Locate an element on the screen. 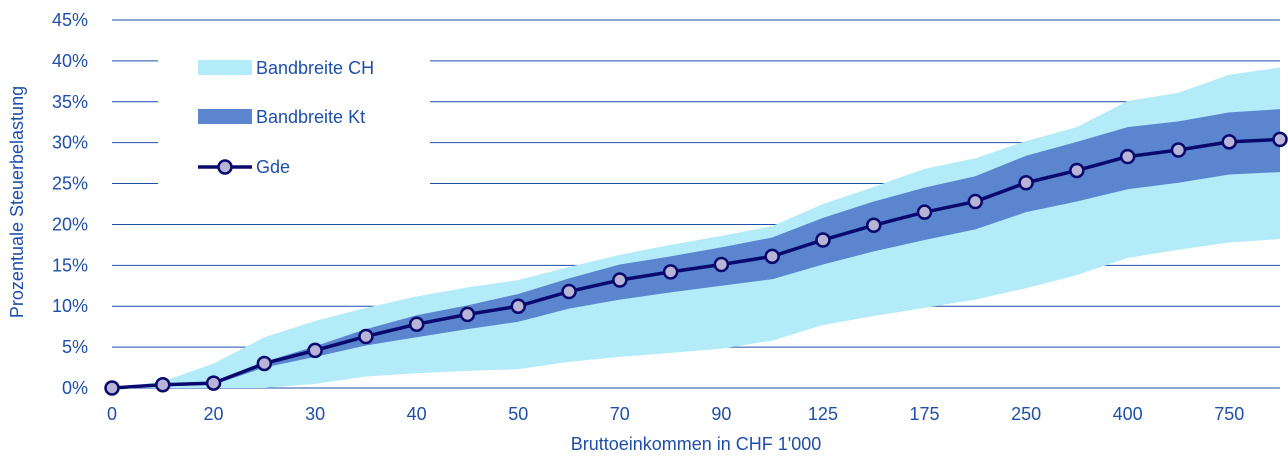  legend: Bandbreite CH Bandbreite Kt Gde is located at coordinates (294, 124).